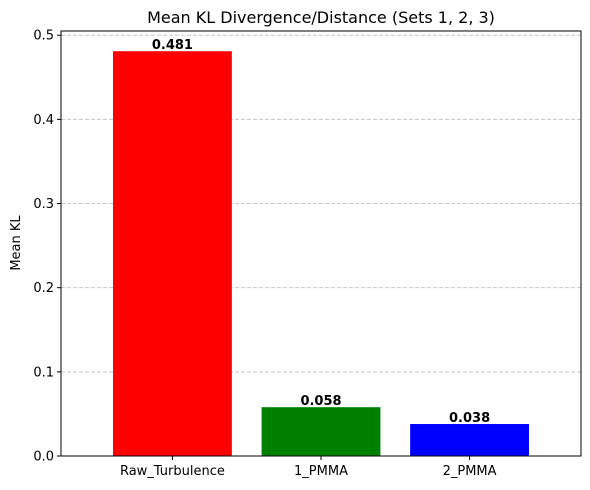 The height and width of the screenshot is (490, 590). I want to click on y-axis: 0.0 0.1 0.2 0.3 0.4 0.5, so click(47, 247).